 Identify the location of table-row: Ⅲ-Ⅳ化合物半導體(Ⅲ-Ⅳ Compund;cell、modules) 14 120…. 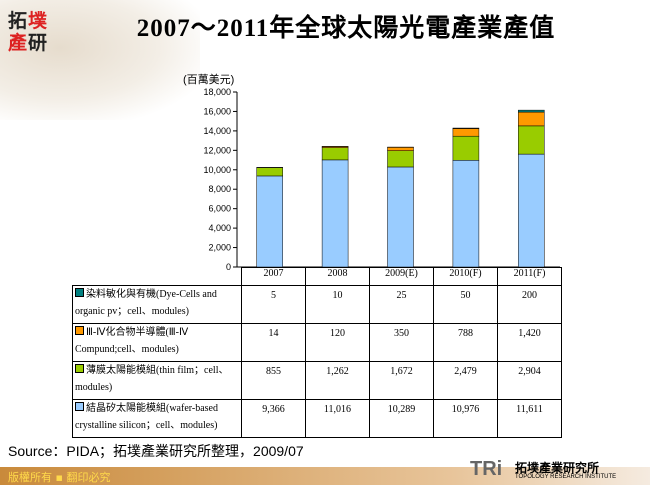
(317, 342).